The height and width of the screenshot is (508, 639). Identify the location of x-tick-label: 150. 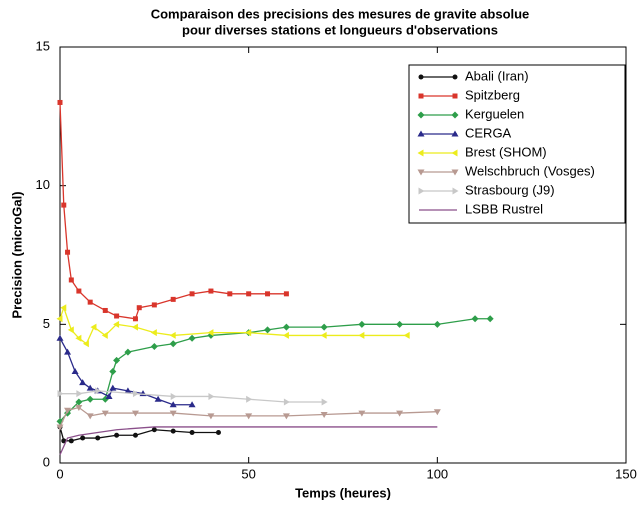
(626, 473).